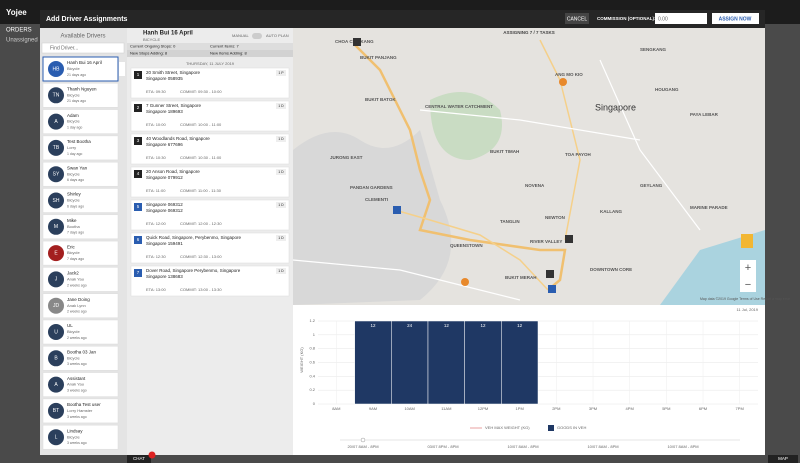 This screenshot has width=800, height=463. Describe the element at coordinates (611, 211) in the screenshot. I see `map-label: KALLANG` at that location.